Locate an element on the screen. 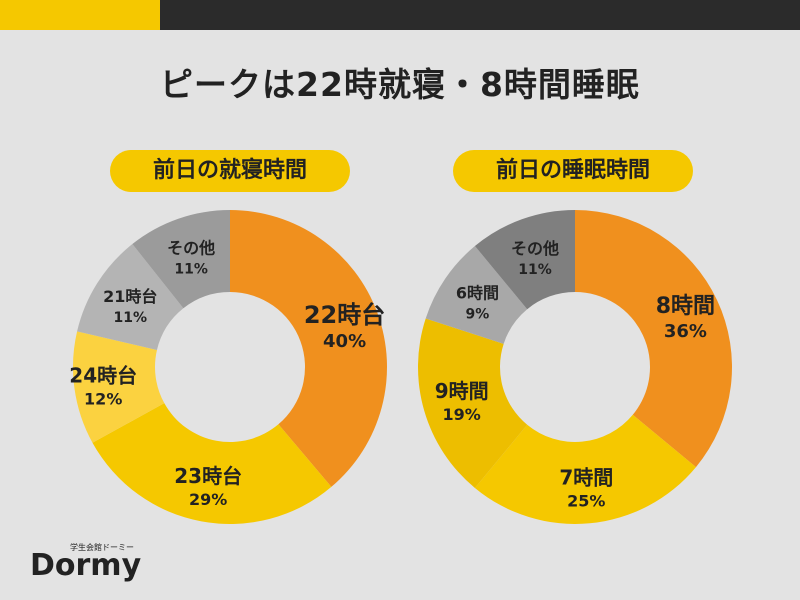 The width and height of the screenshot is (800, 600). bedtime-slice-value-1: 29% is located at coordinates (208, 499).